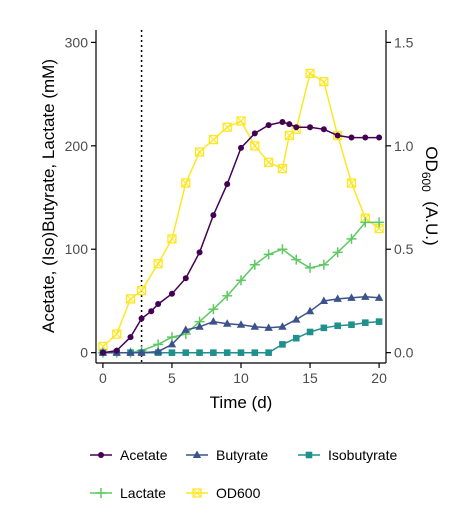 The image size is (474, 518). What do you see at coordinates (362, 455) in the screenshot?
I see `legend-label: Isobutyrate` at bounding box center [362, 455].